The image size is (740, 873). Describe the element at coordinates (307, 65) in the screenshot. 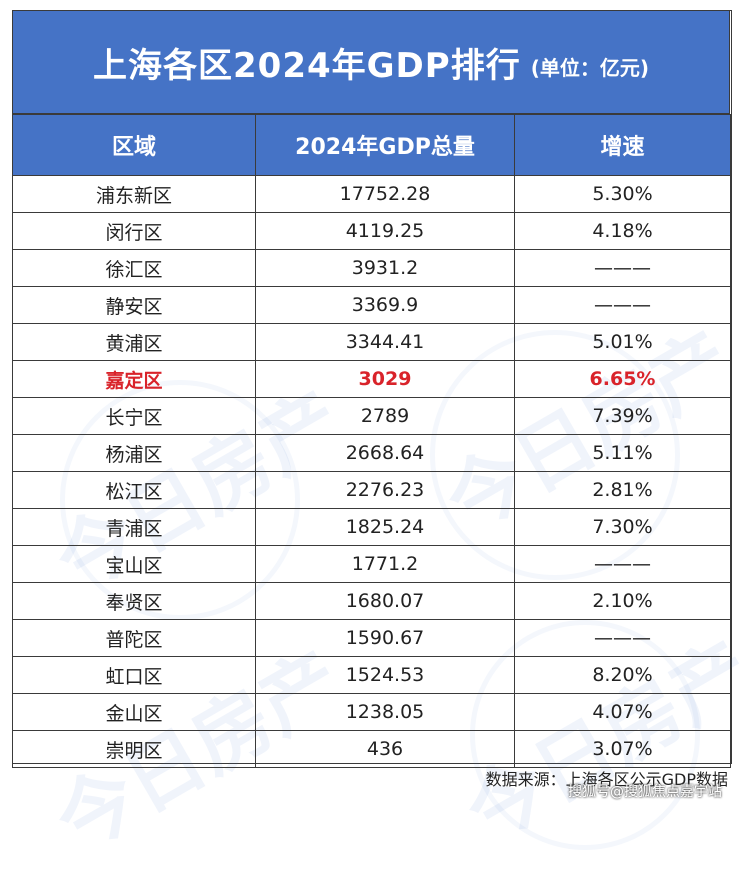

I see `page-title: 上海各区2024年GDP排行` at that location.